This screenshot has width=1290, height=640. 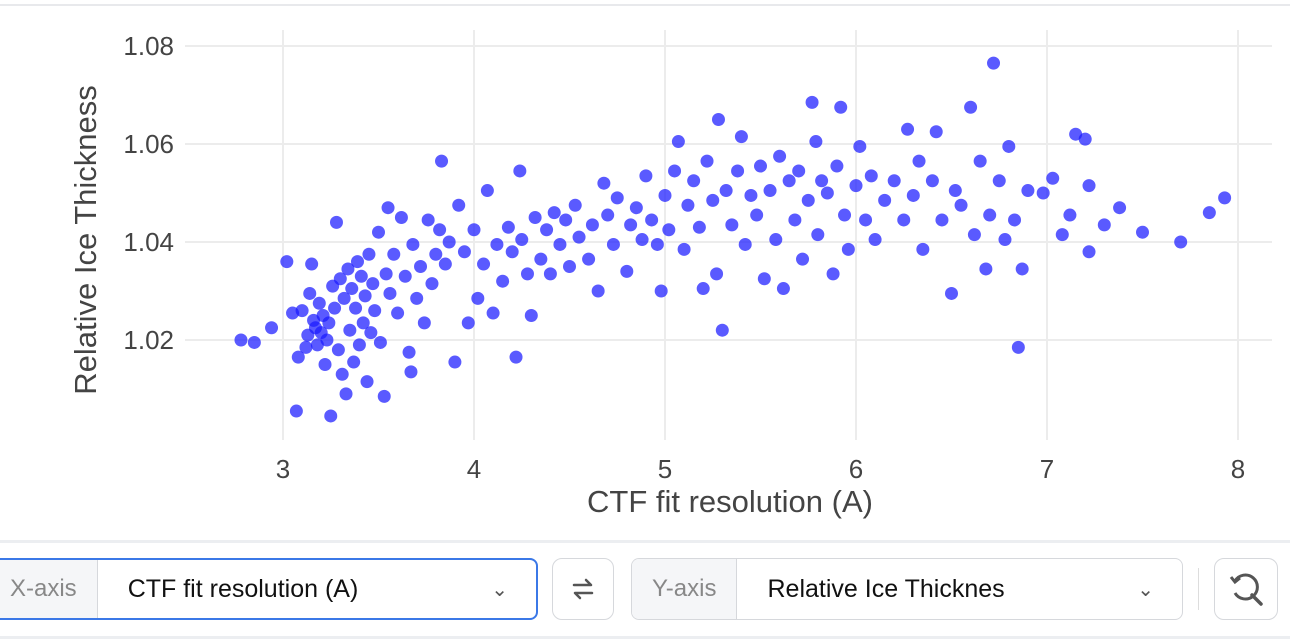 I want to click on swap-axes-button, so click(x=583, y=589).